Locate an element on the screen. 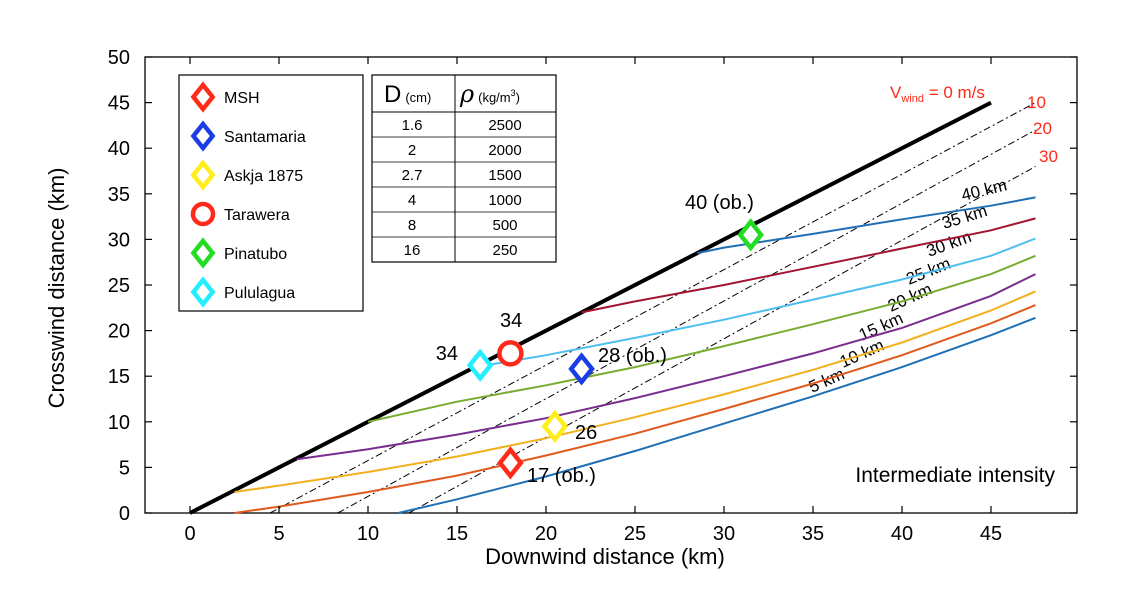  table-cell-density: 500 is located at coordinates (504, 225).